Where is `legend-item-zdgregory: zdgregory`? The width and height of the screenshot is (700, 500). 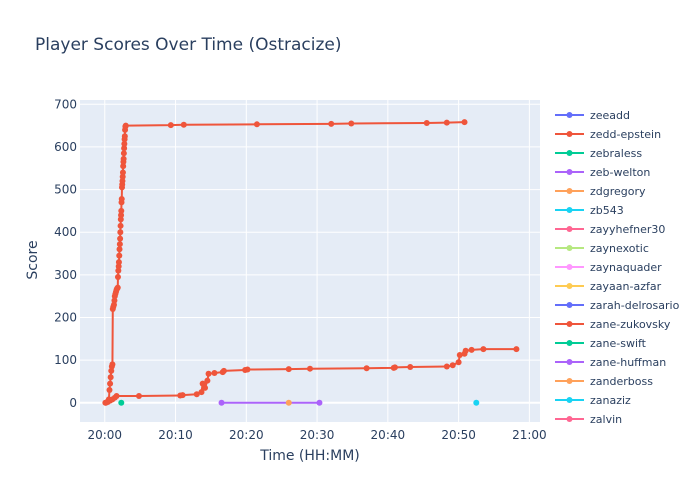 legend-item-zdgregory: zdgregory is located at coordinates (600, 191).